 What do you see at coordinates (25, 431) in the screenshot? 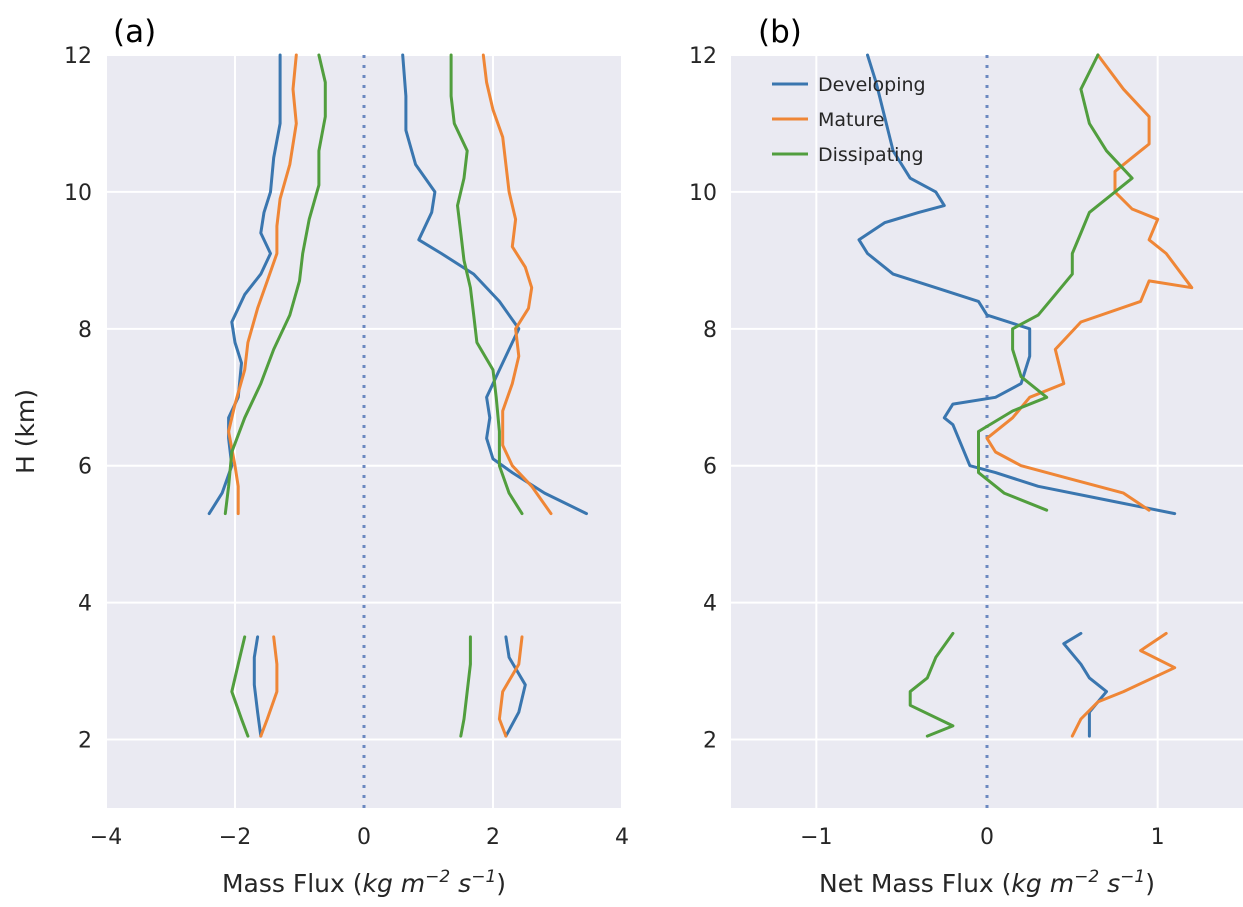
I see `y-axis-label: H (km)` at bounding box center [25, 431].